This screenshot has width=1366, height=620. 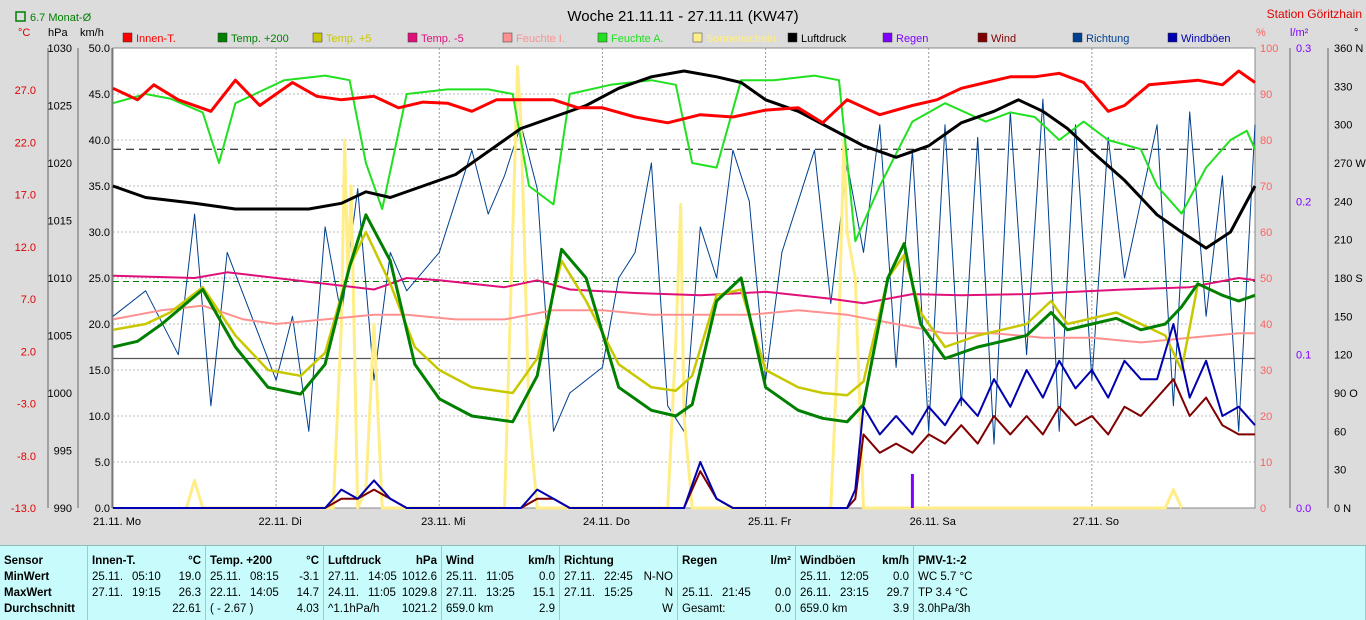 What do you see at coordinates (99, 417) in the screenshot?
I see `wind-tick-label: 10.0` at bounding box center [99, 417].